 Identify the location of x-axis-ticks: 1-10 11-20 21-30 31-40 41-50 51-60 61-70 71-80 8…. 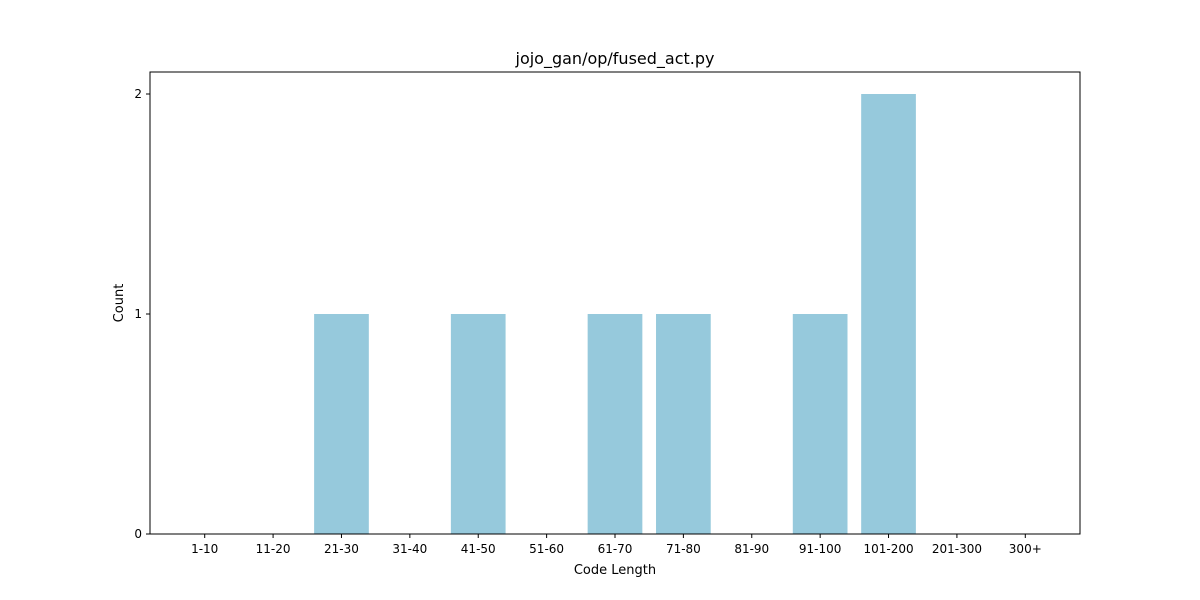
(616, 545).